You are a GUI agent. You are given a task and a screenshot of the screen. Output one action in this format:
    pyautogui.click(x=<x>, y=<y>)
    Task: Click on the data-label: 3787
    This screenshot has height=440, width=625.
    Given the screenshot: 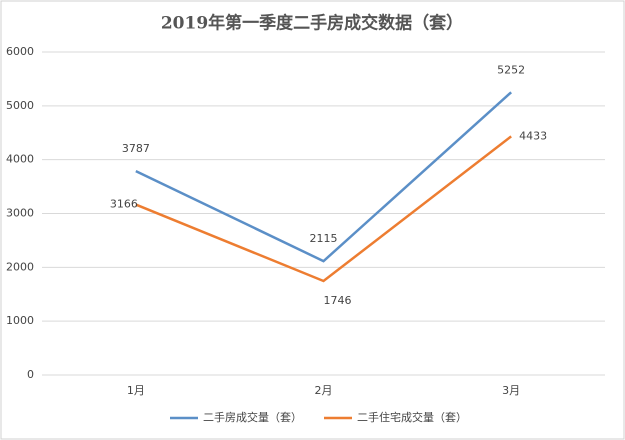 What is the action you would take?
    pyautogui.click(x=136, y=148)
    